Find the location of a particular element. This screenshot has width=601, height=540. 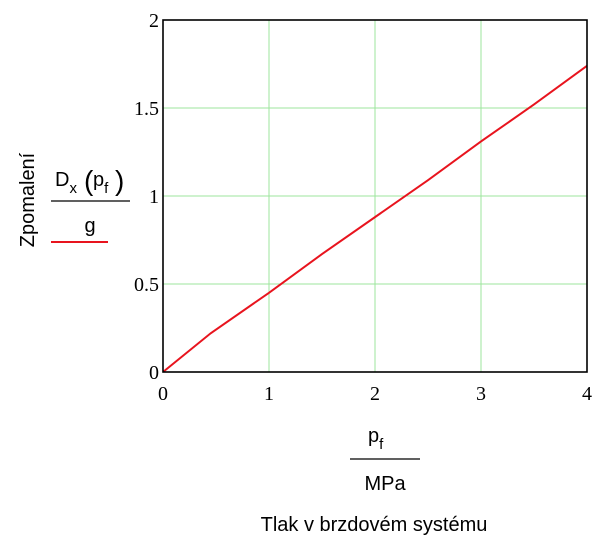

y-axis-fraction-label: Dx ( pf ) g is located at coordinates (90, 204).